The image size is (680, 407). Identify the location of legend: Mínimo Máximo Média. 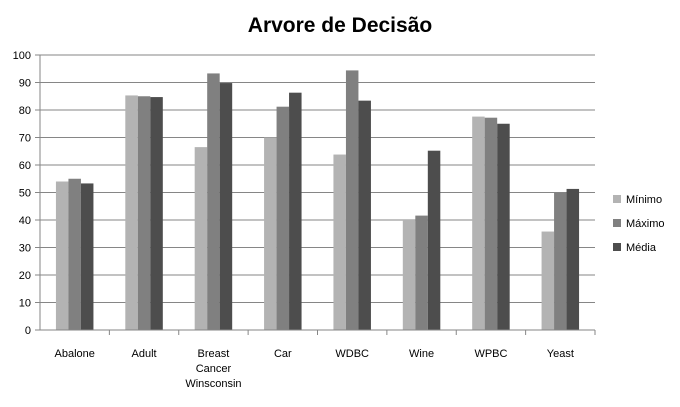
(639, 224).